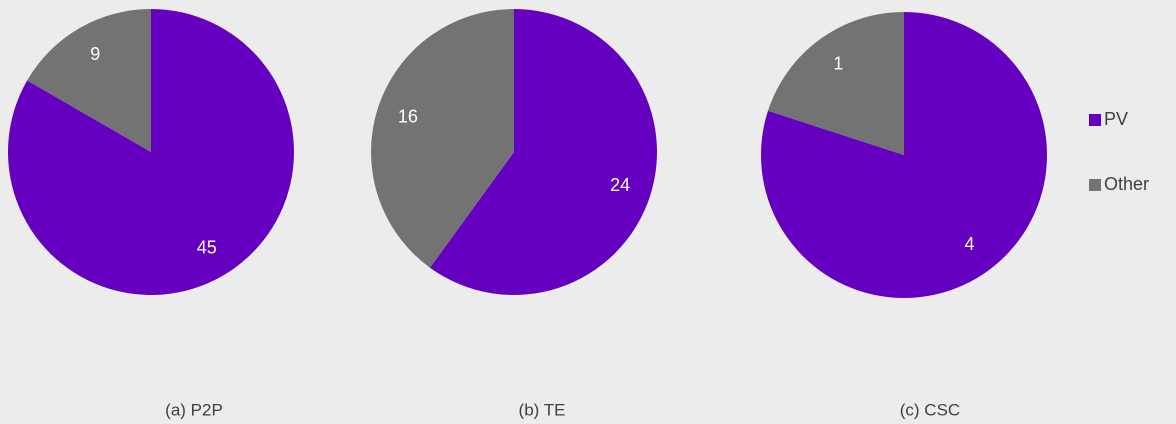 The height and width of the screenshot is (424, 1176). What do you see at coordinates (970, 244) in the screenshot?
I see `data-label: 4` at bounding box center [970, 244].